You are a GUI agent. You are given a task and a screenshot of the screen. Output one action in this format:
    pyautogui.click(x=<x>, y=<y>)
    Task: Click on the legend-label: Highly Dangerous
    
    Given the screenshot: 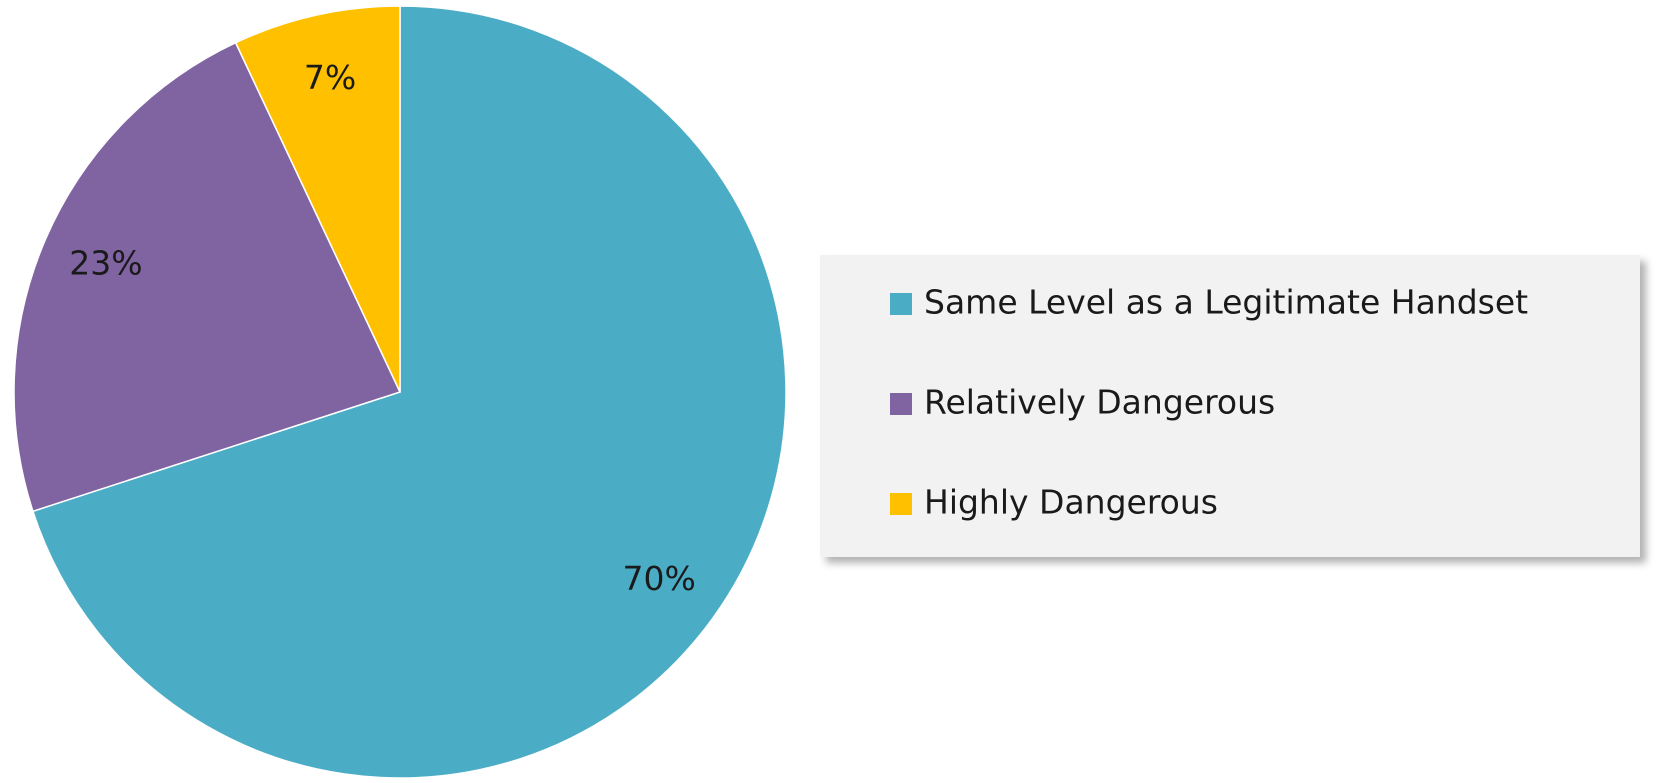 What is the action you would take?
    pyautogui.click(x=1071, y=502)
    